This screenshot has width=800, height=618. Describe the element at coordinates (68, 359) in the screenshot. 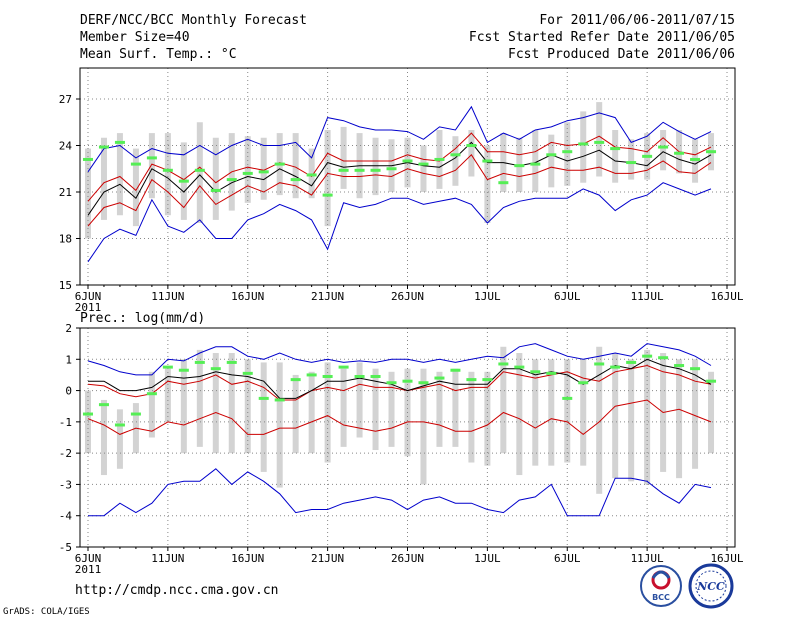

I see `prec-y-tick-label-6: 1` at that location.